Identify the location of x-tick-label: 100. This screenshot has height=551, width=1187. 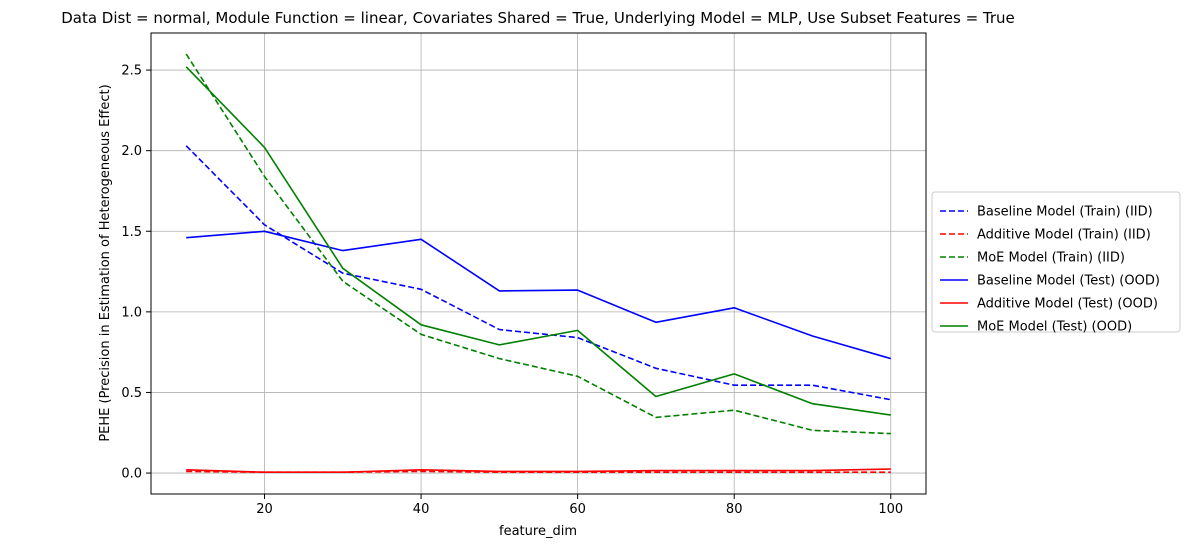
(890, 509).